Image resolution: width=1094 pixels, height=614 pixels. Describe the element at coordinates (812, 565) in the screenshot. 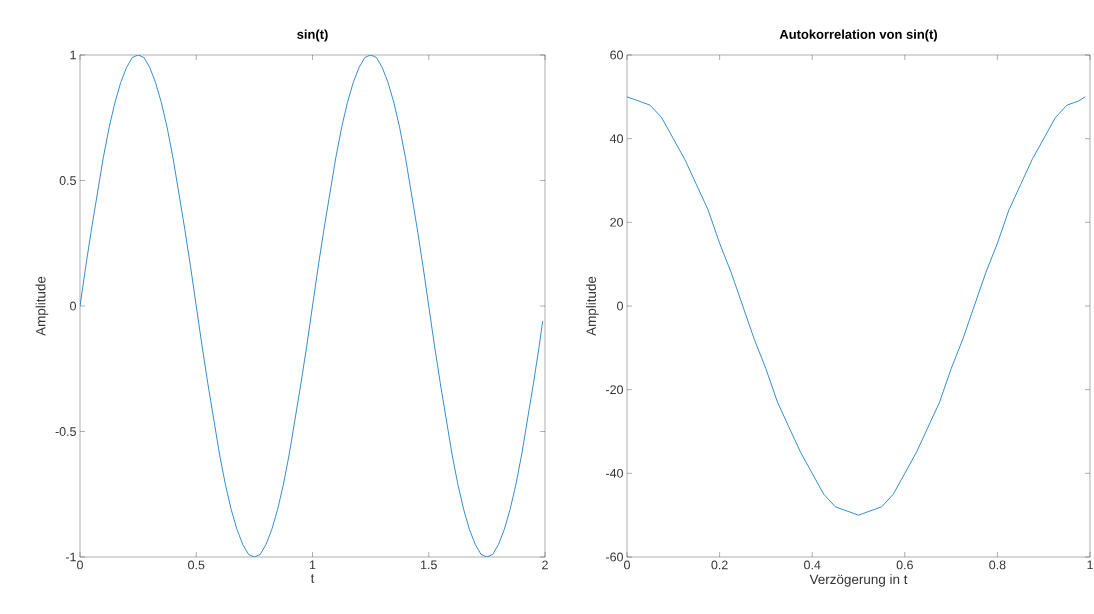

I see `x-tick-label: 0.4` at that location.